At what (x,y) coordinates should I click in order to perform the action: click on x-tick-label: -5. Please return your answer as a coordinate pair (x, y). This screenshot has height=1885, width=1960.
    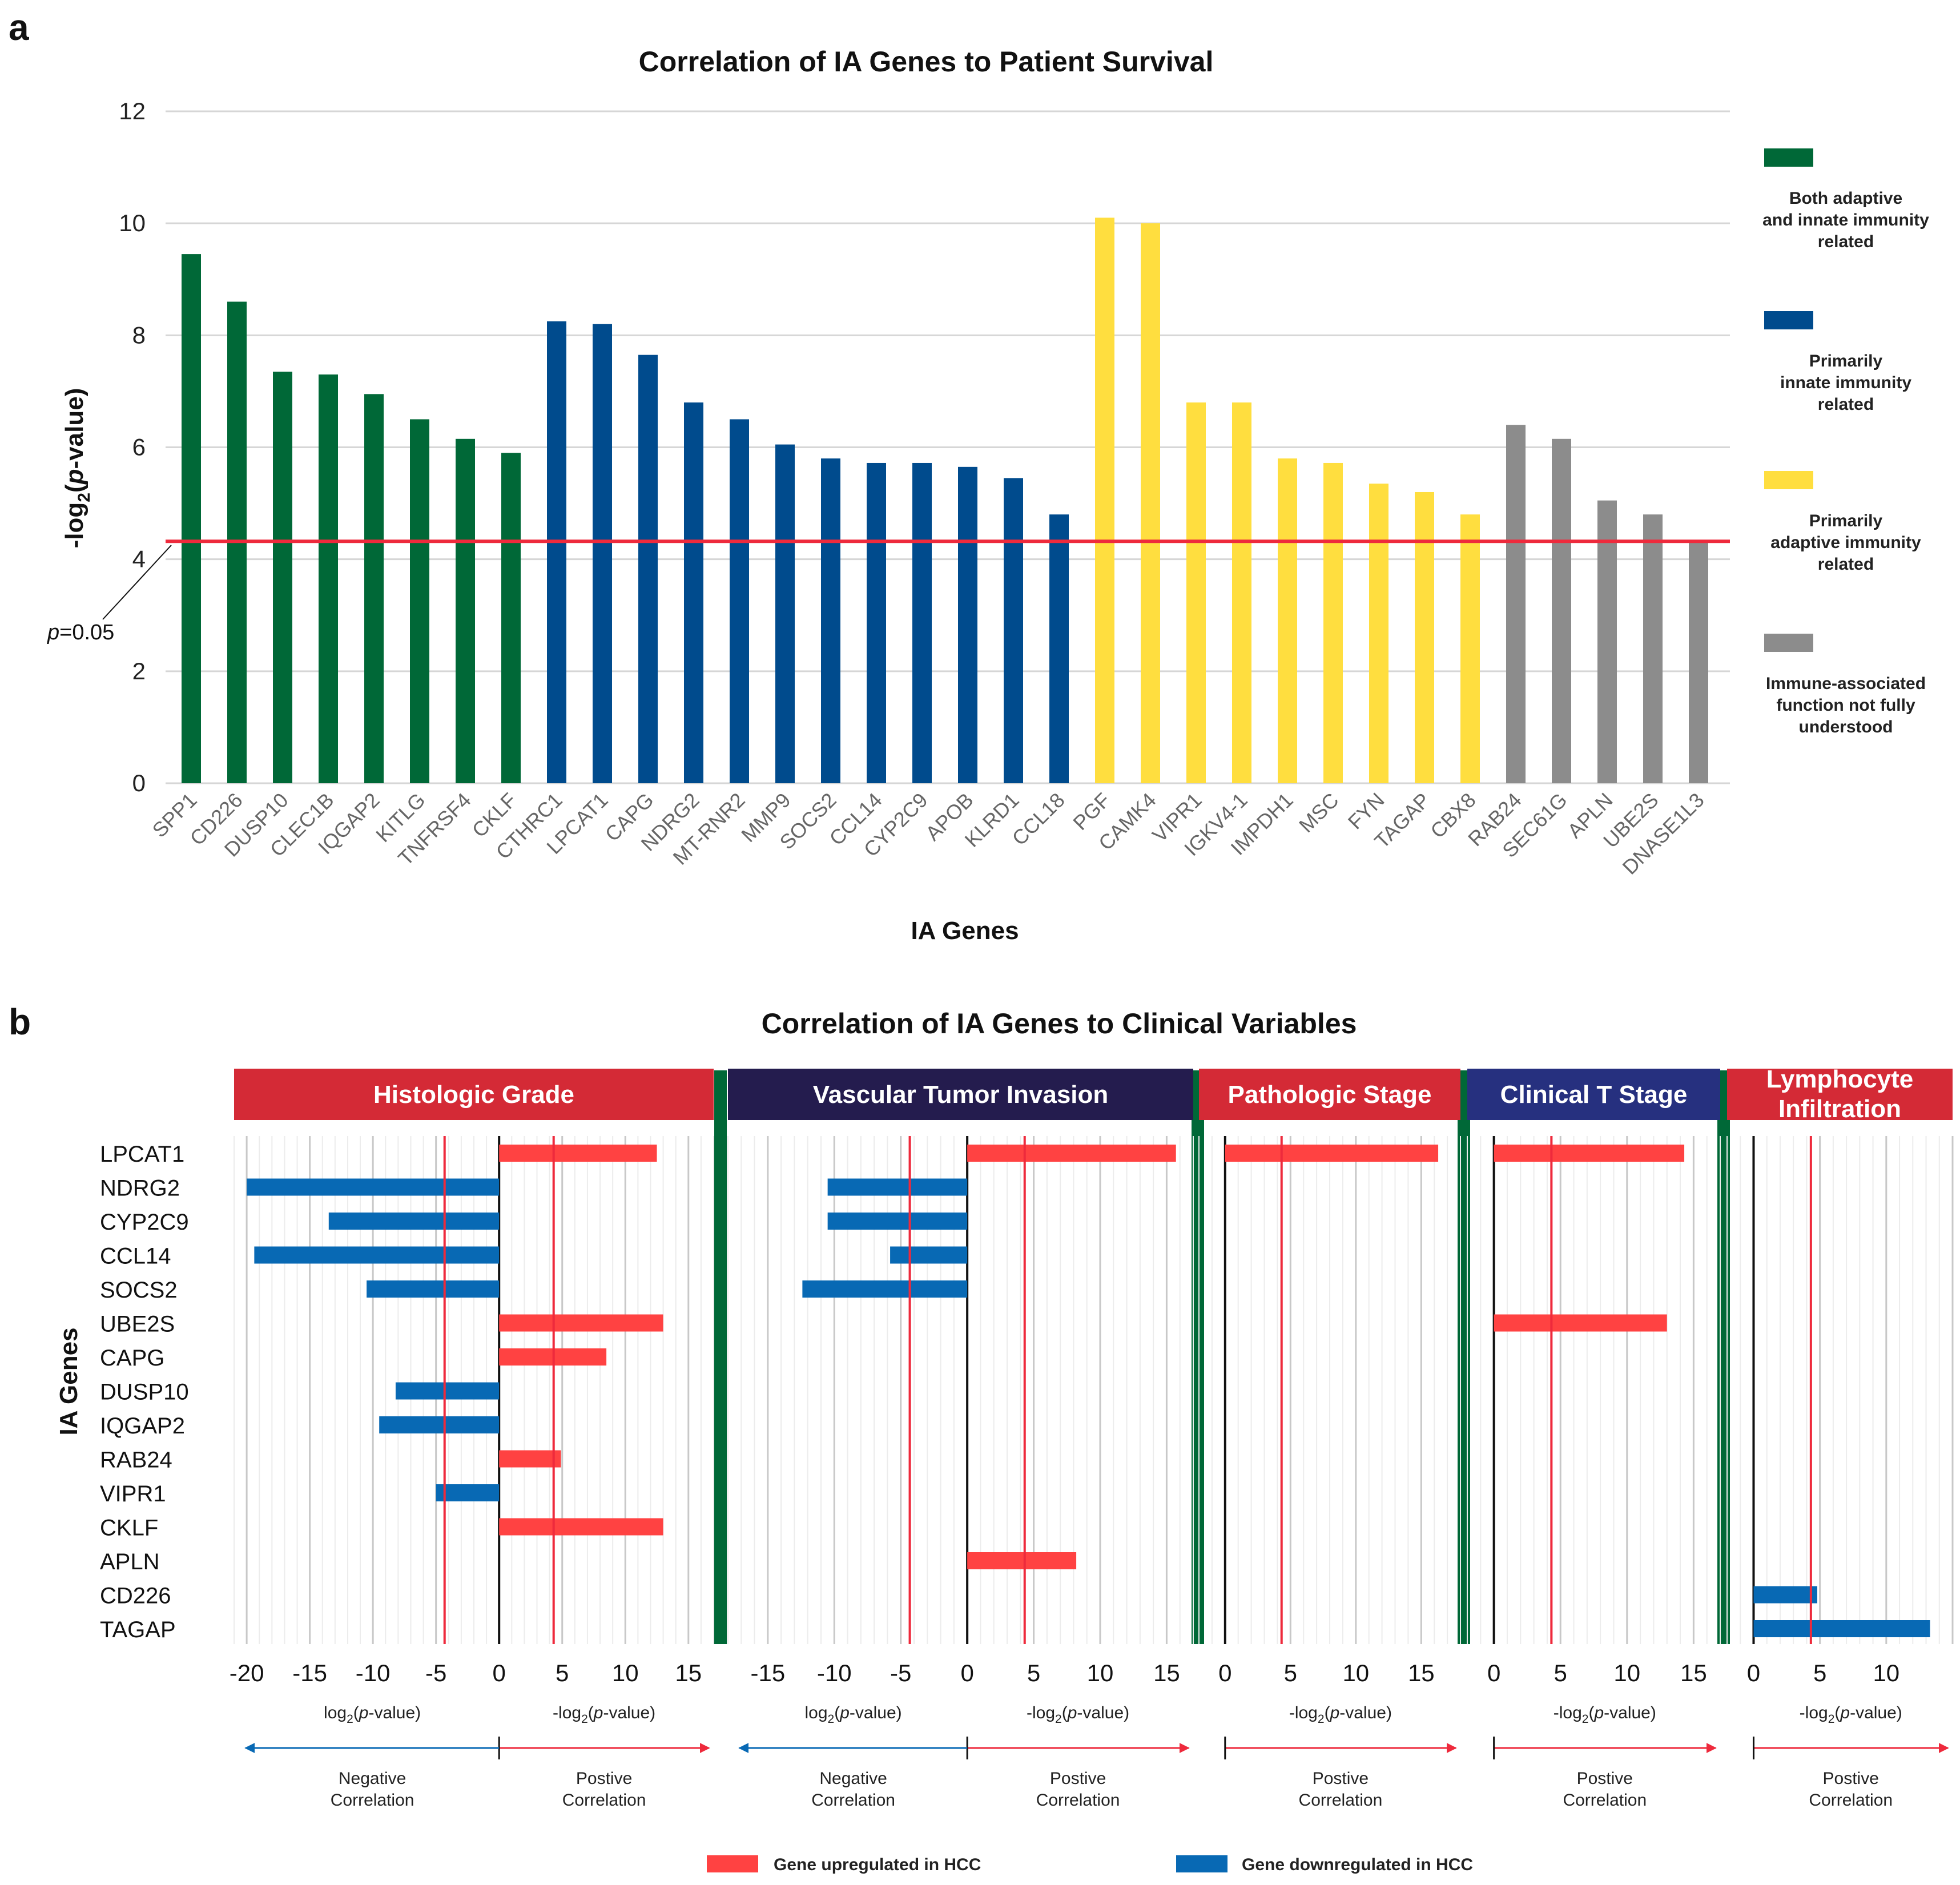
    Looking at the image, I should click on (900, 1673).